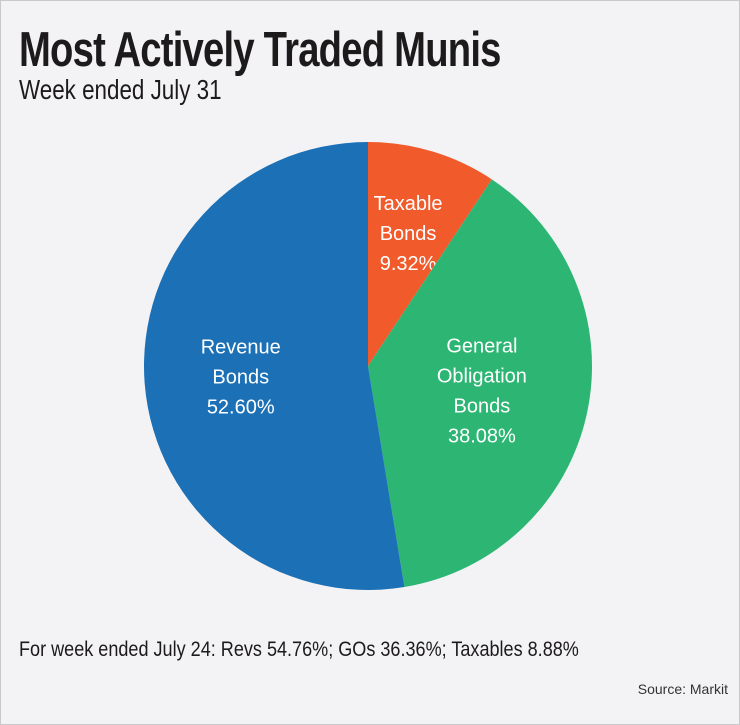  I want to click on slice-value-label: 9.32%, so click(408, 264).